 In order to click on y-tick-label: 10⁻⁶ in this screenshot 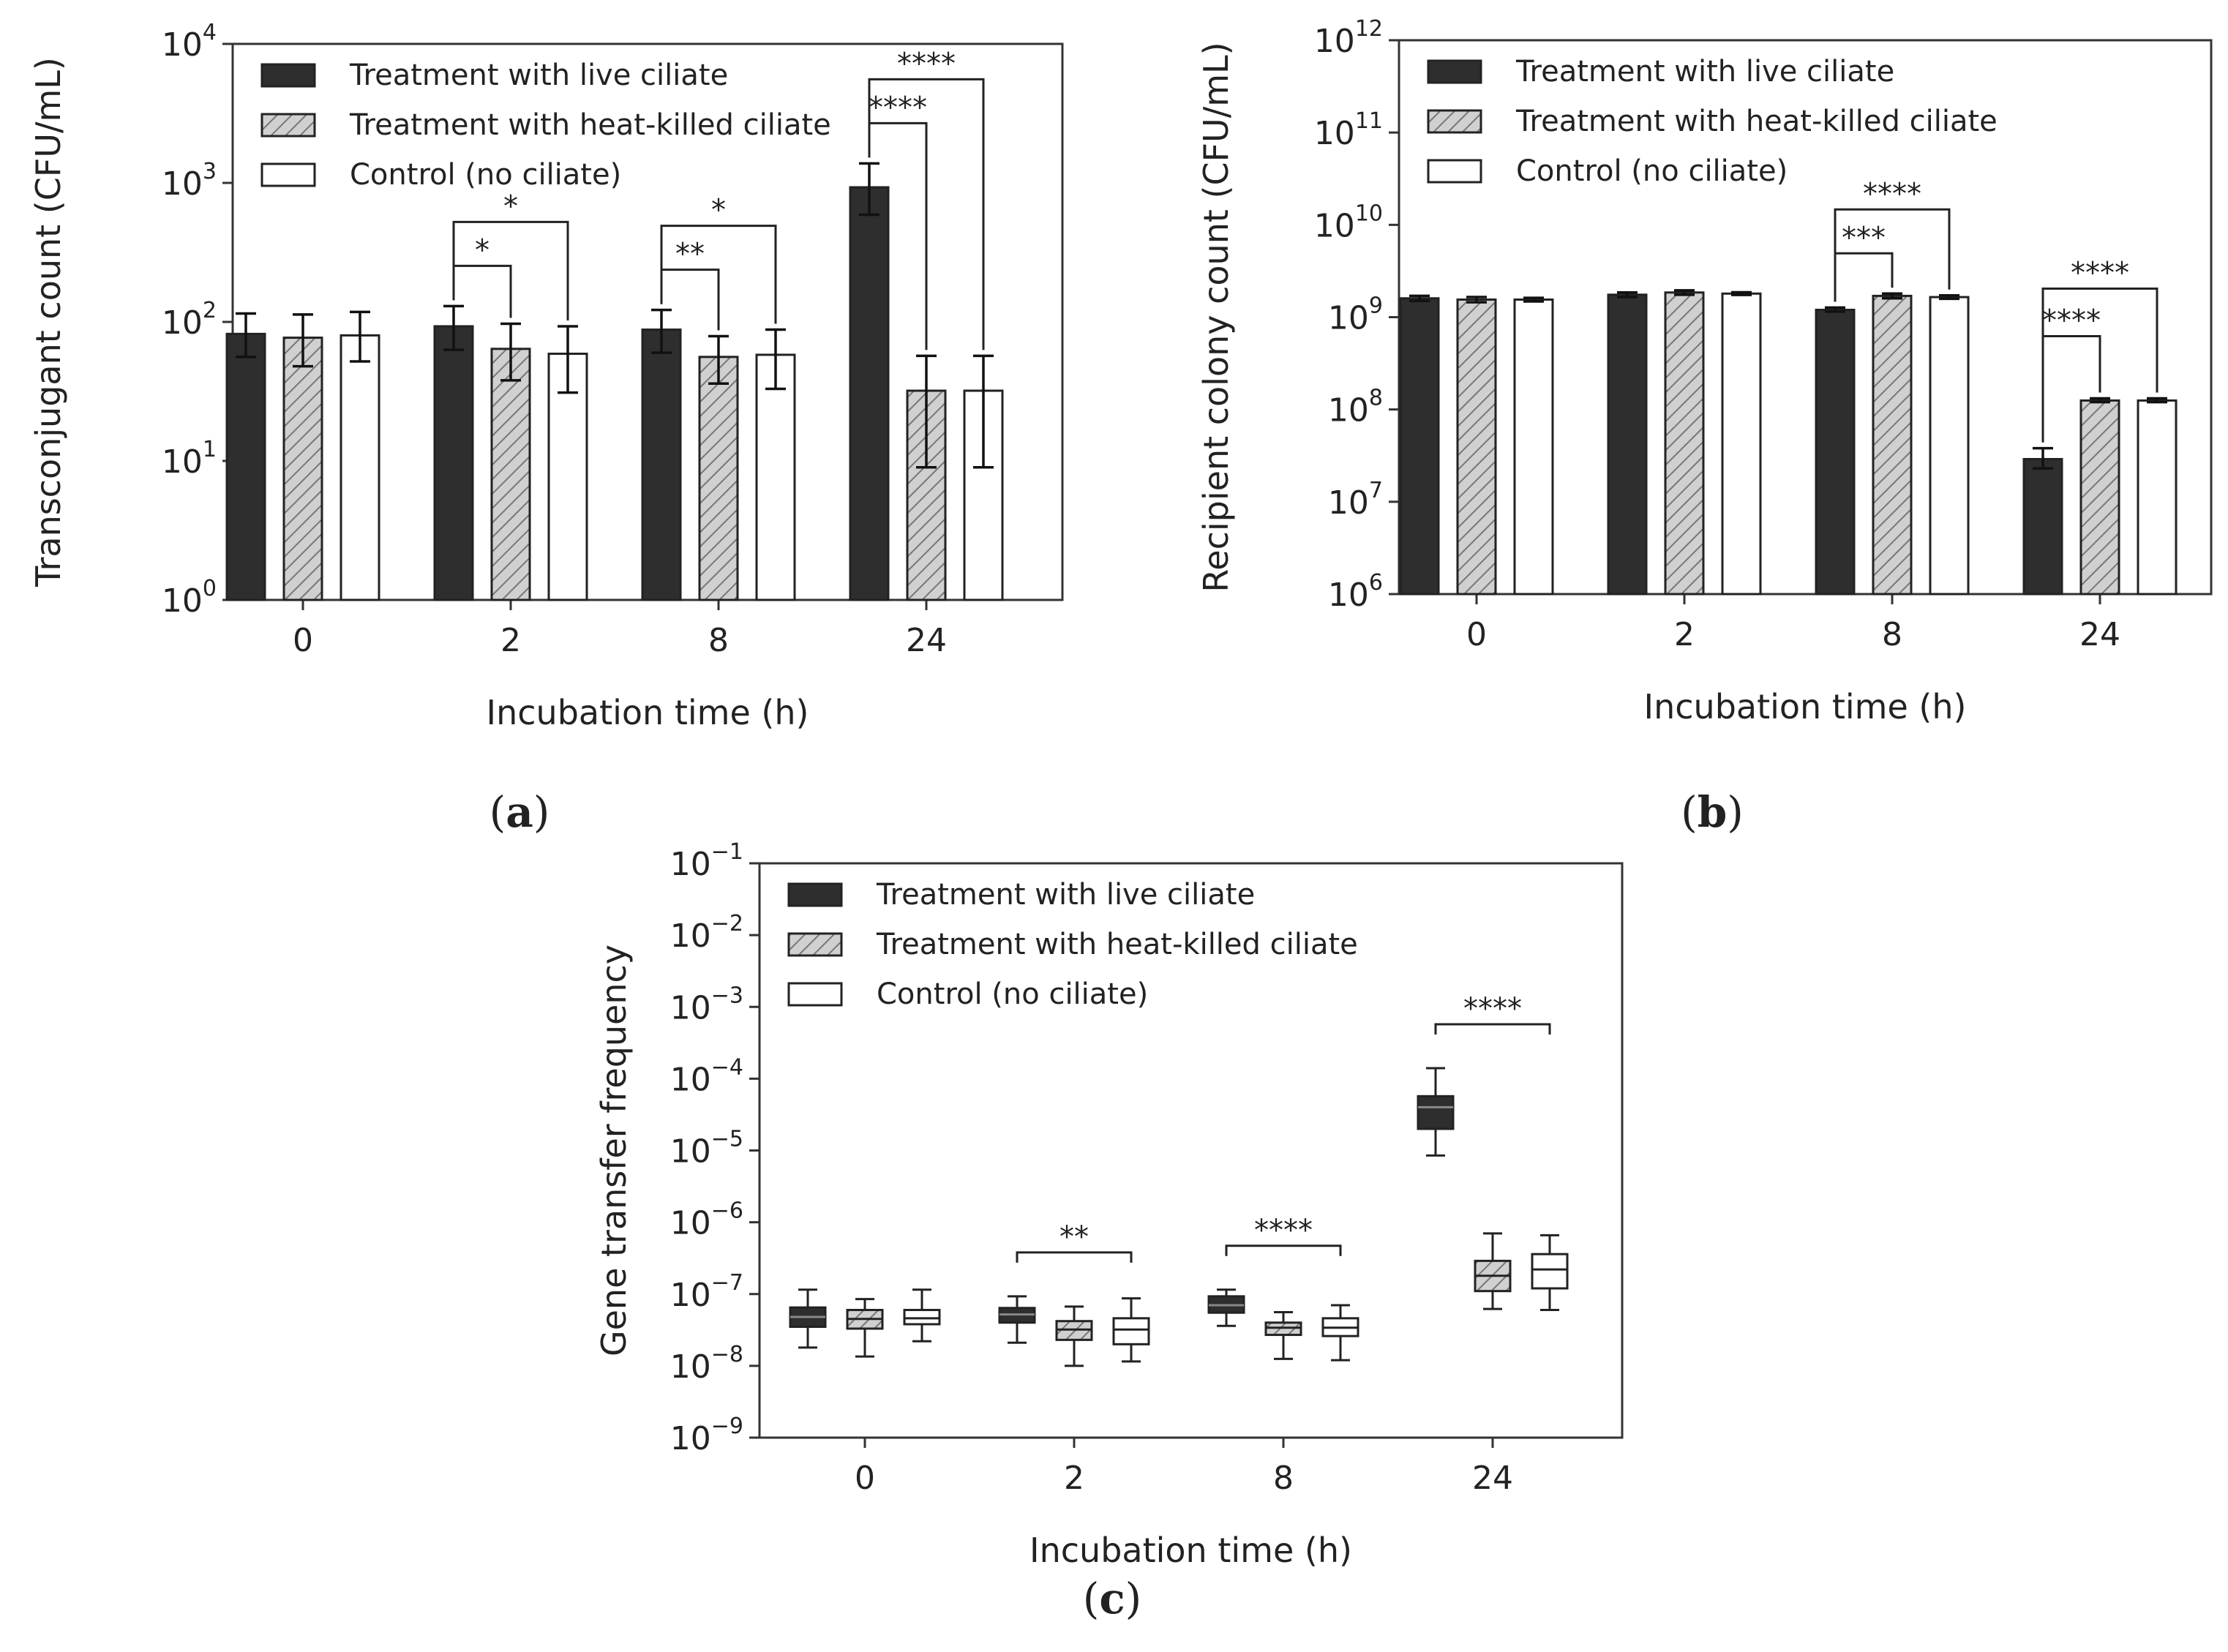, I will do `click(706, 1220)`.